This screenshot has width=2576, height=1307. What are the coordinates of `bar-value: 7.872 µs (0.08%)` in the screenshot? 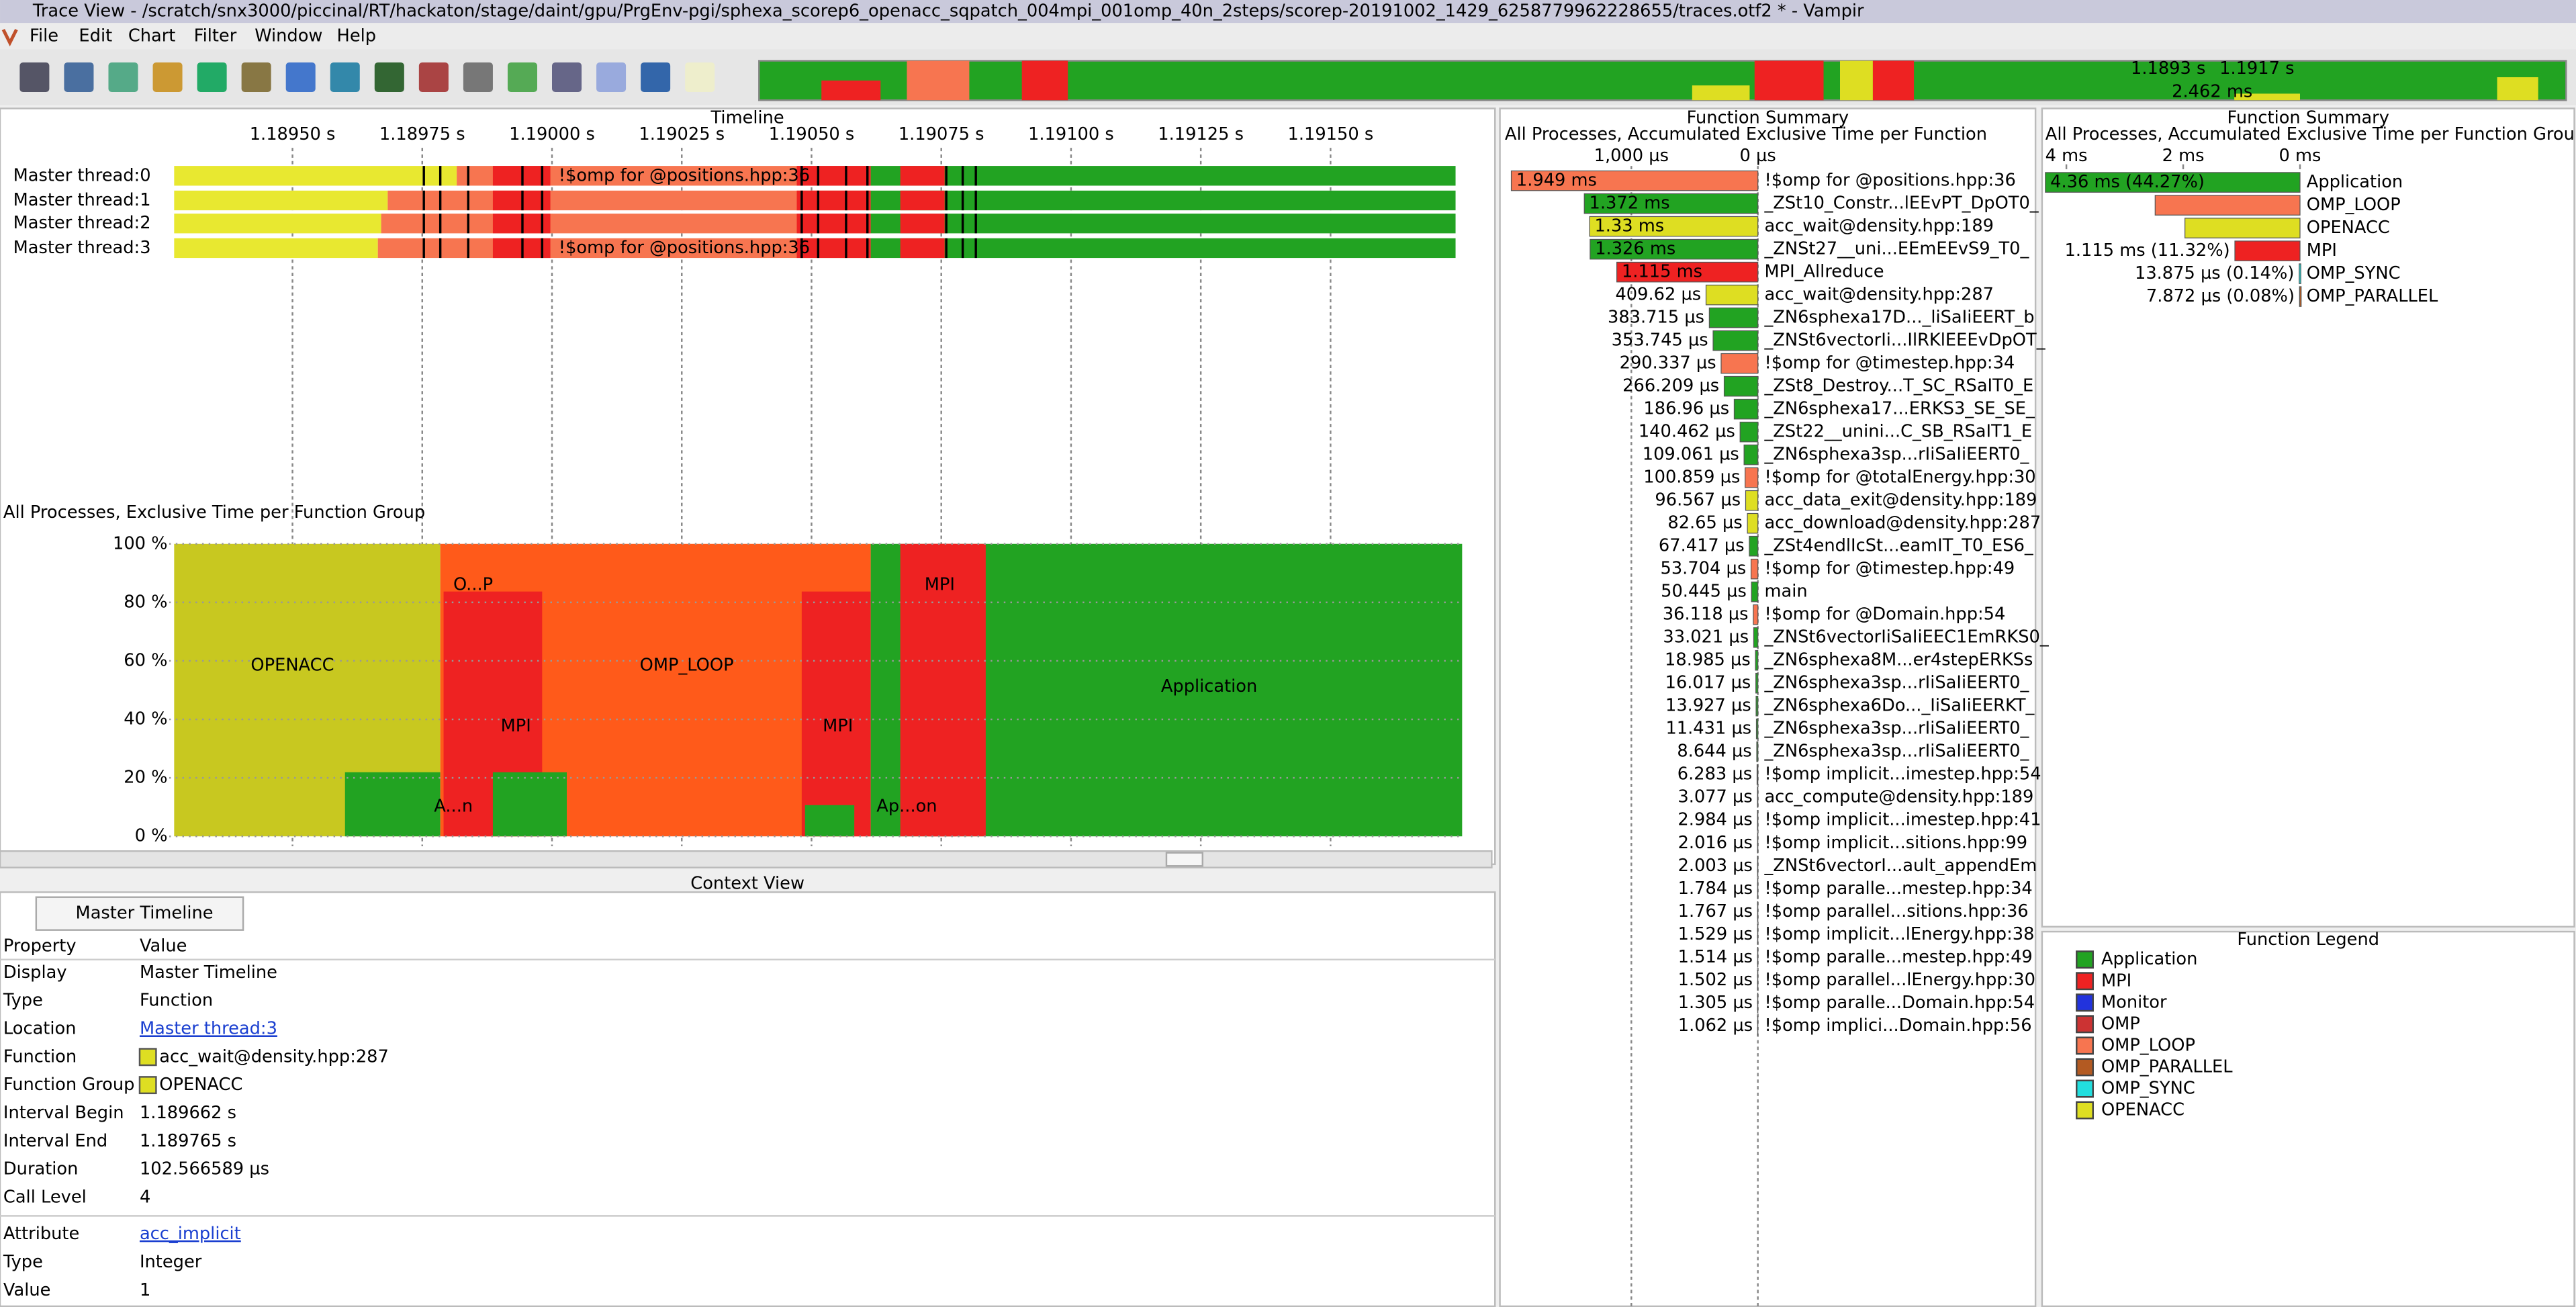 It's located at (2220, 296).